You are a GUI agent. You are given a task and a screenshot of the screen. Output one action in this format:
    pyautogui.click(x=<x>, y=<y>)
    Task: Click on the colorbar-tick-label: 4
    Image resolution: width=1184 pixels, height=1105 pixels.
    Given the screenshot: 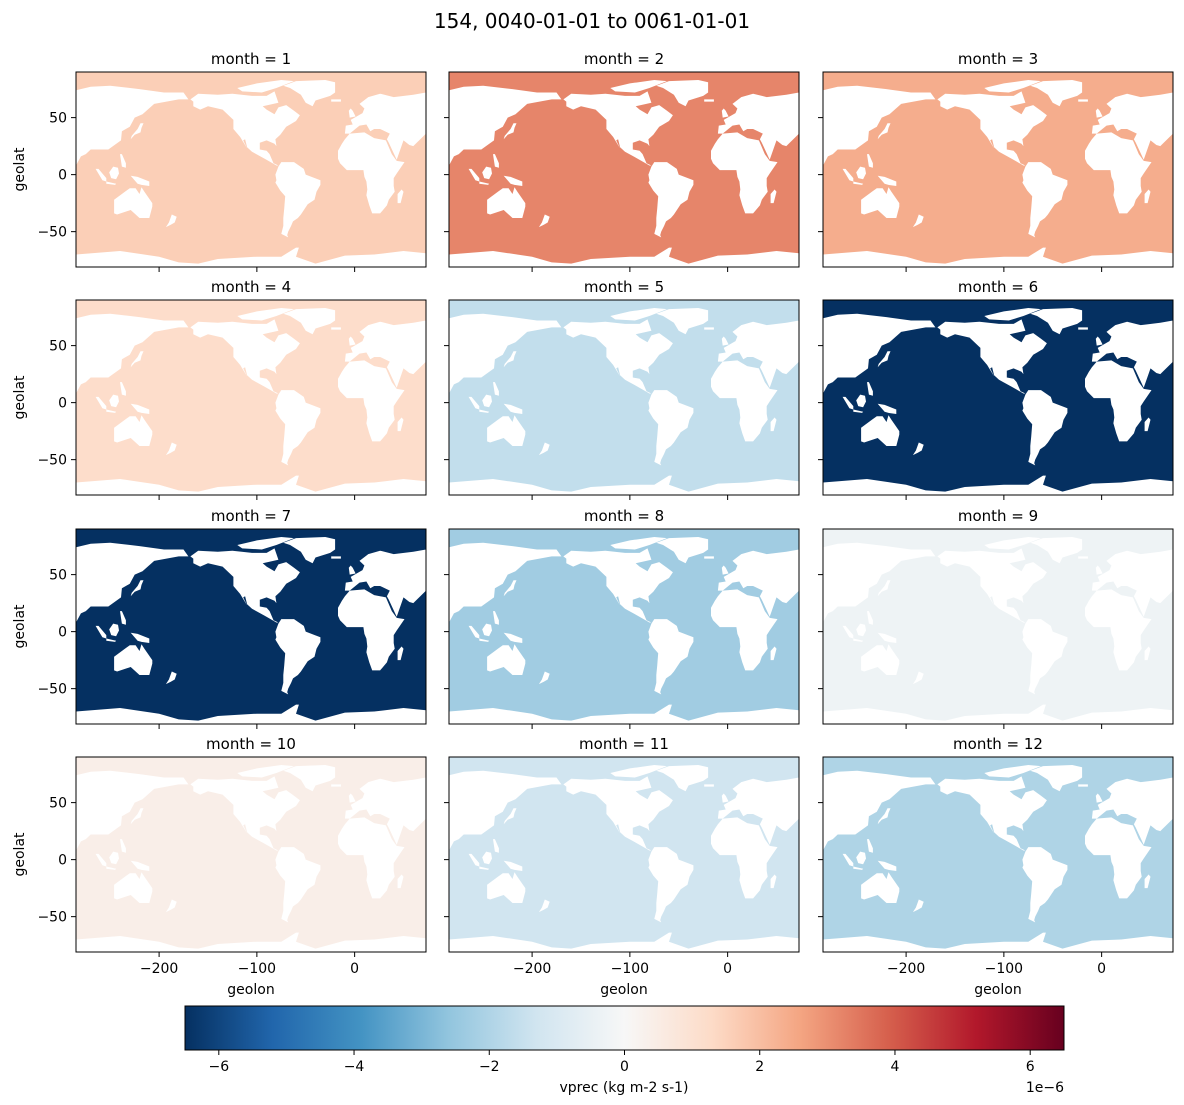 What is the action you would take?
    pyautogui.click(x=895, y=1067)
    